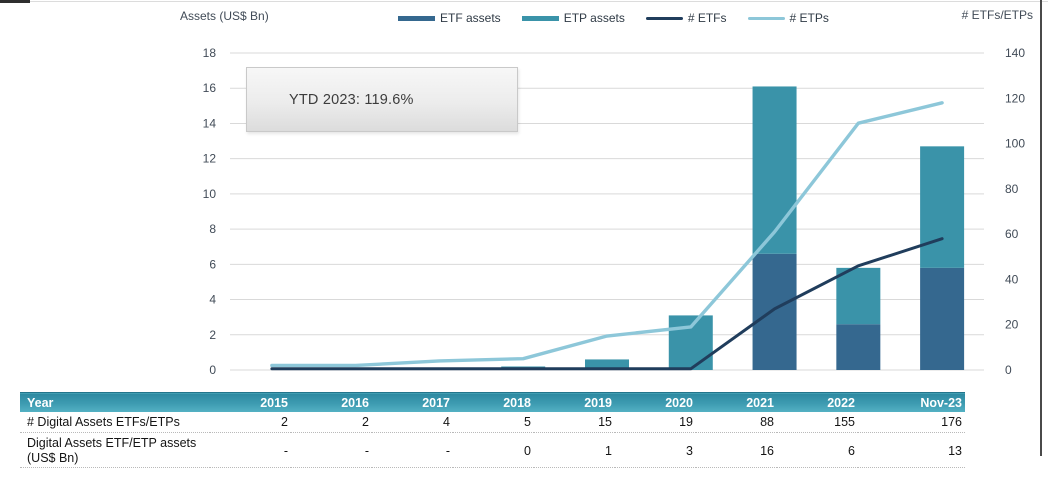 Image resolution: width=1048 pixels, height=478 pixels. I want to click on table-cell: 19, so click(655, 422).